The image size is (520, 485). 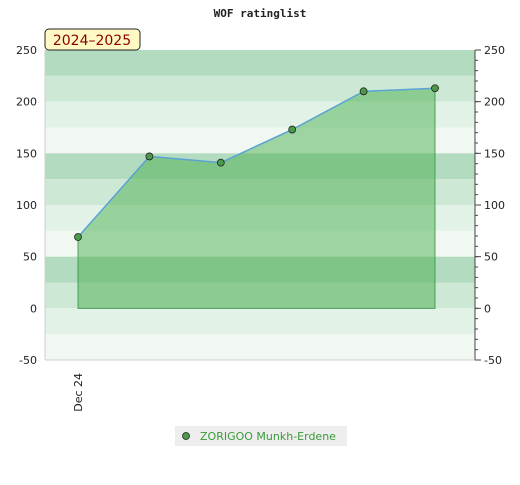 What do you see at coordinates (260, 13) in the screenshot?
I see `chart-title: WOF ratinglist` at bounding box center [260, 13].